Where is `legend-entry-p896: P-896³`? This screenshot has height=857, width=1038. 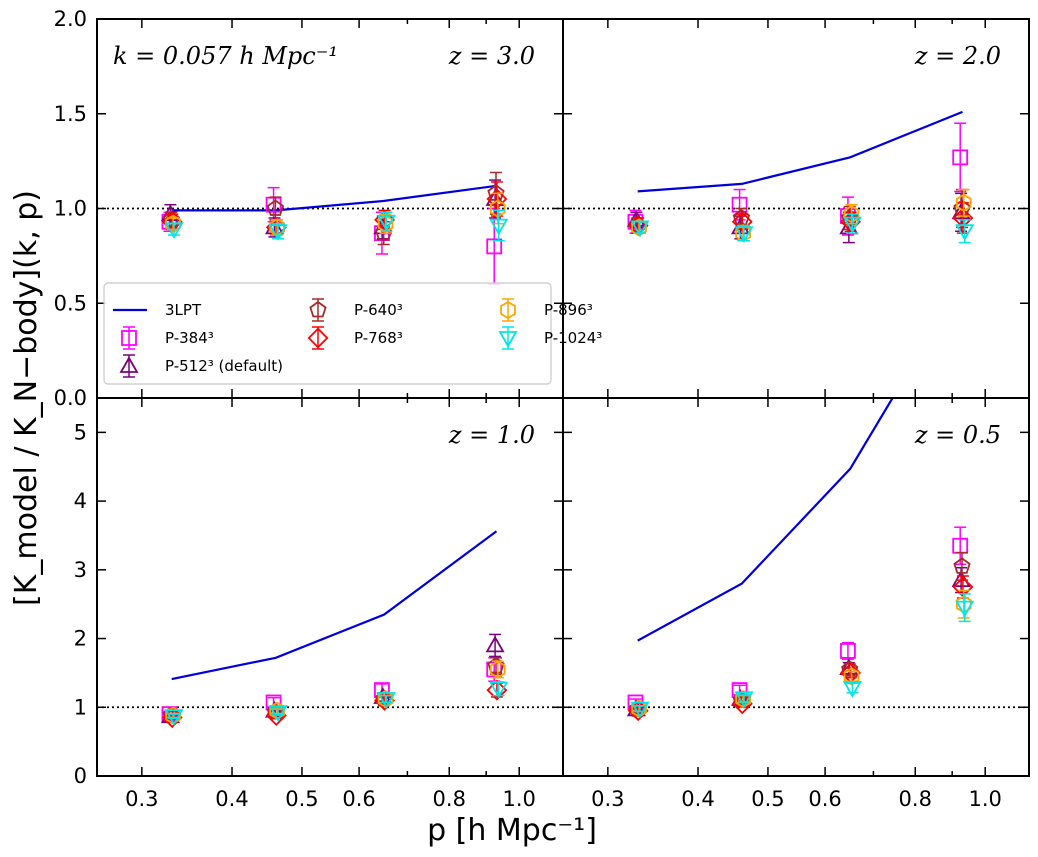 legend-entry-p896: P-896³ is located at coordinates (546, 310).